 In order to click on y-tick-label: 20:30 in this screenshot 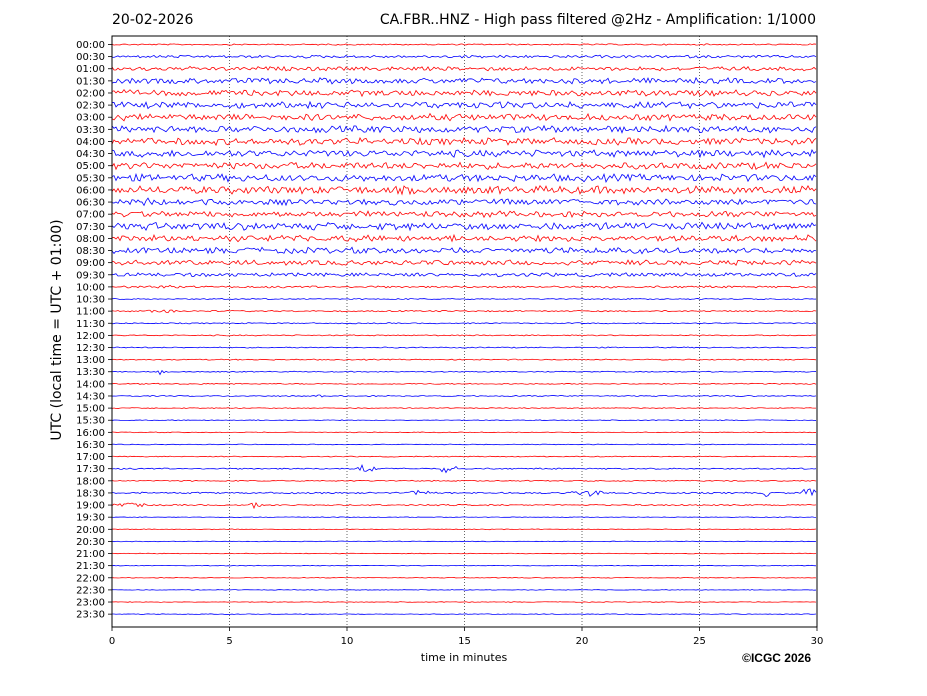, I will do `click(90, 542)`.